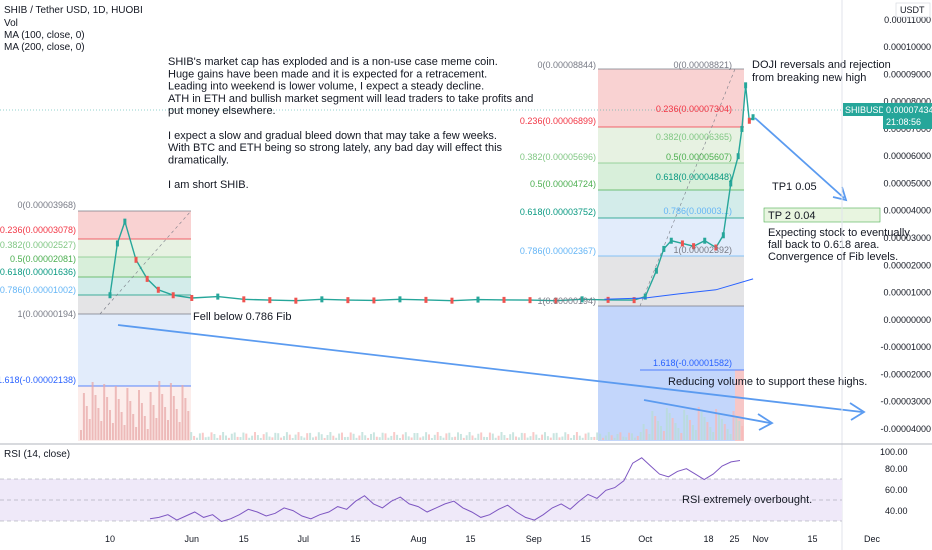  I want to click on rsi-tick-60: 60.00, so click(896, 490).